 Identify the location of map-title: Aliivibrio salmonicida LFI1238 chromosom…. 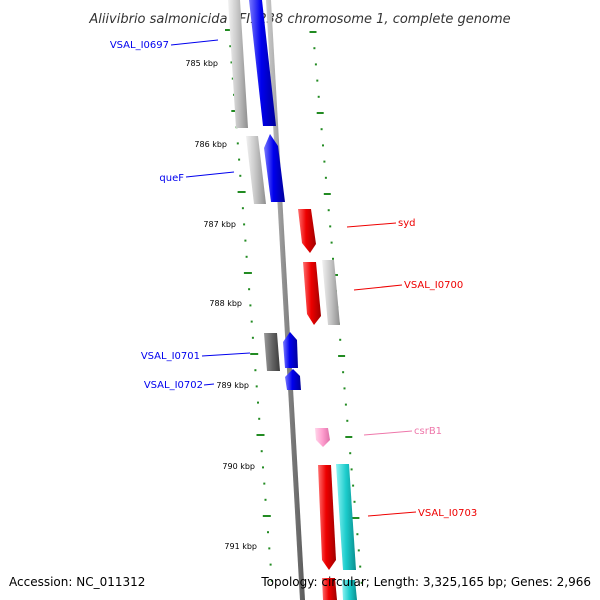
(299, 19).